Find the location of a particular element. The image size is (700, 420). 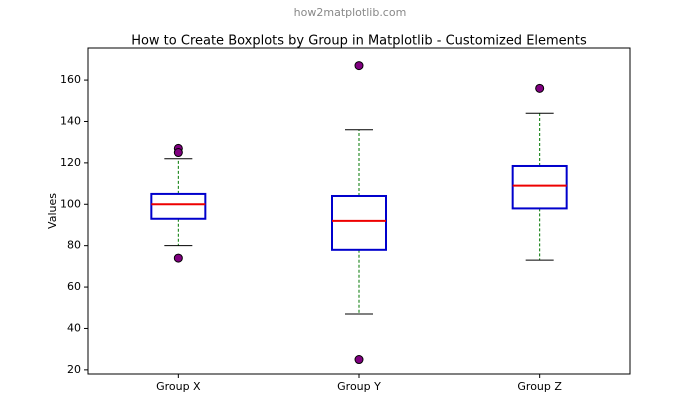

x-tick-label: Group Z is located at coordinates (539, 386).